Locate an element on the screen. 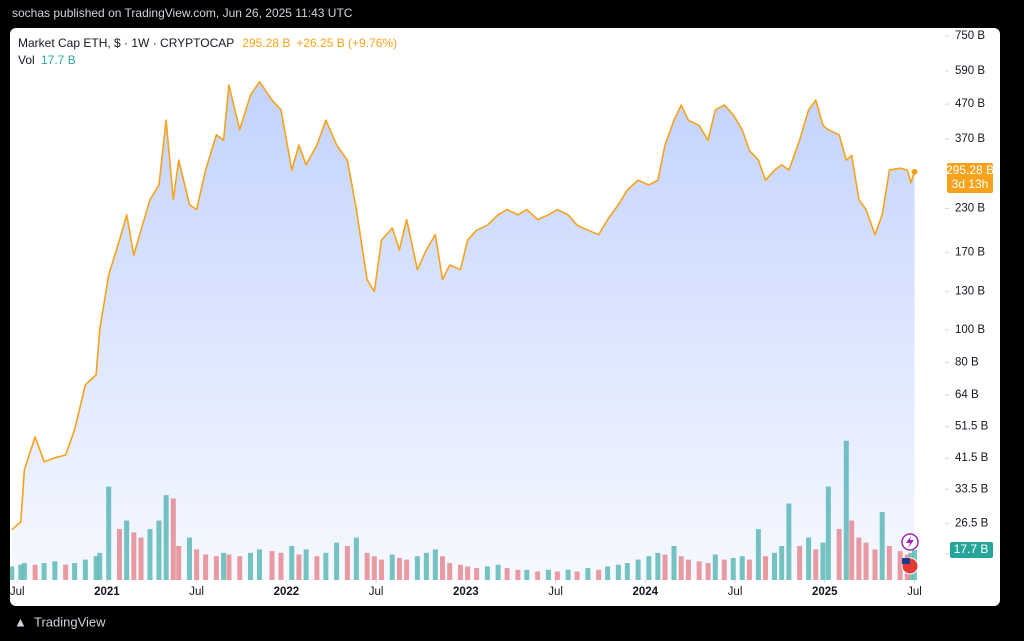 Image resolution: width=1024 pixels, height=641 pixels. price-tag is located at coordinates (970, 178).